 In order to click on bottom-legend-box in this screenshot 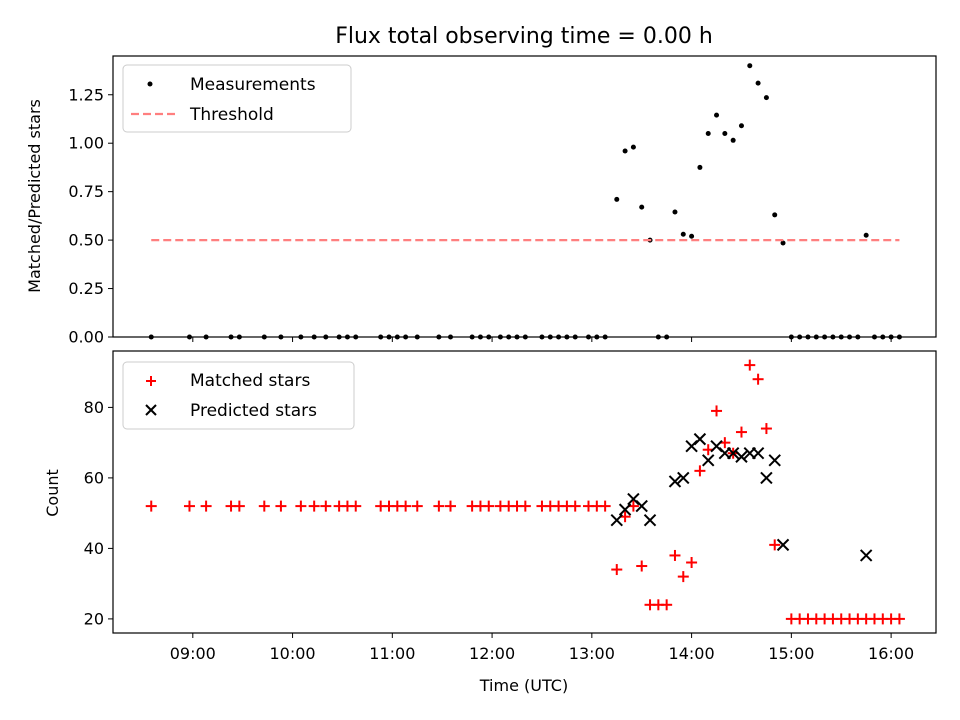, I will do `click(238, 395)`.